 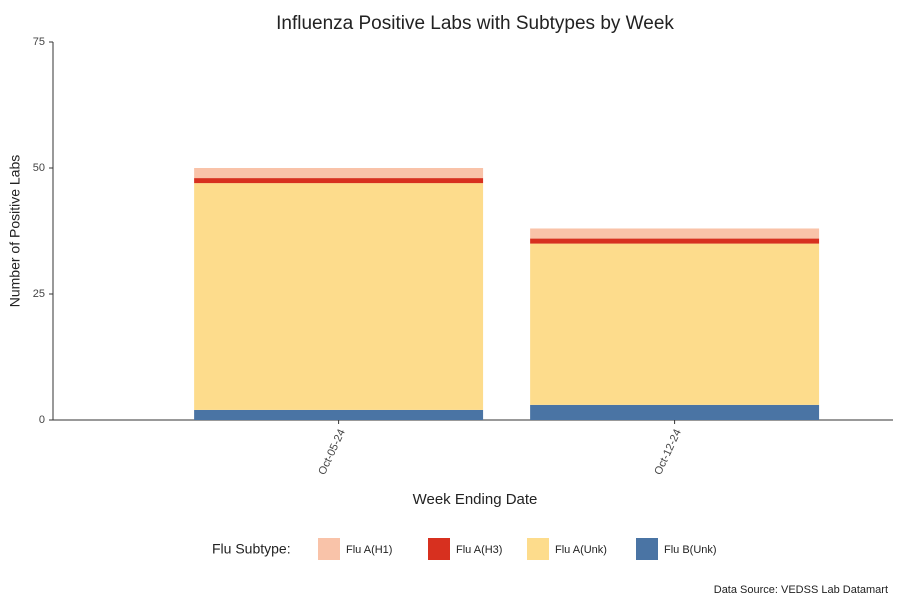 I want to click on legend-label: Flu A(H1), so click(x=369, y=550).